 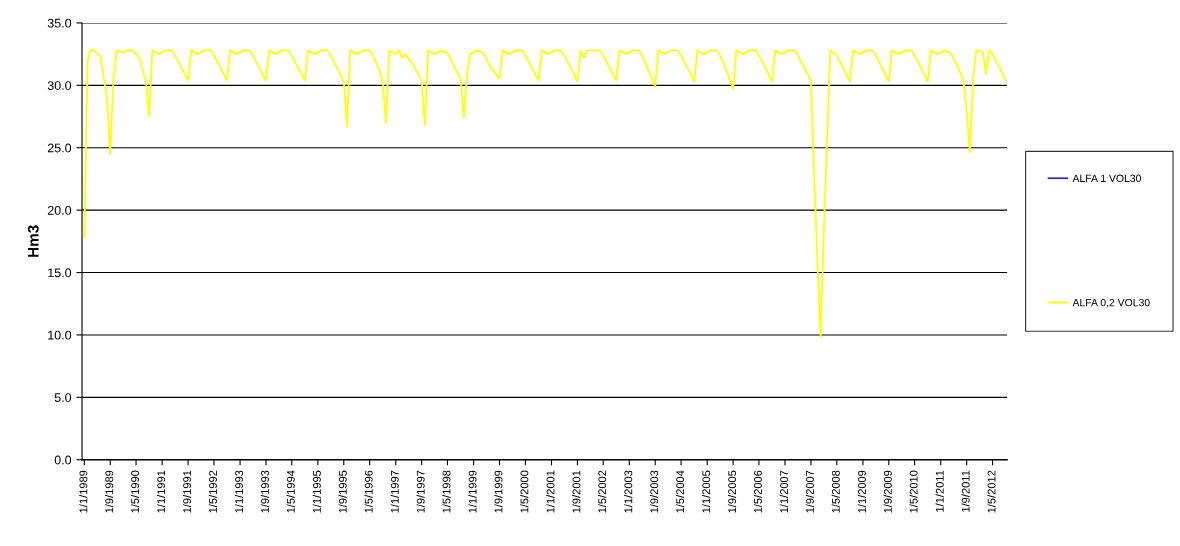 What do you see at coordinates (783, 491) in the screenshot?
I see `x-tick-label: 1/1/2007` at bounding box center [783, 491].